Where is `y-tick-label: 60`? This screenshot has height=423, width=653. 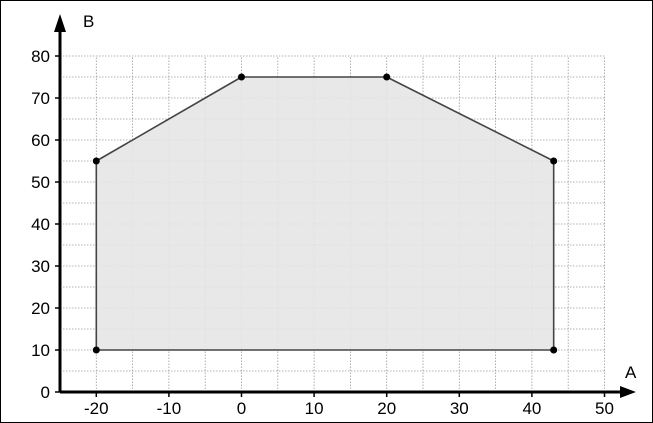 y-tick-label: 60 is located at coordinates (40, 140).